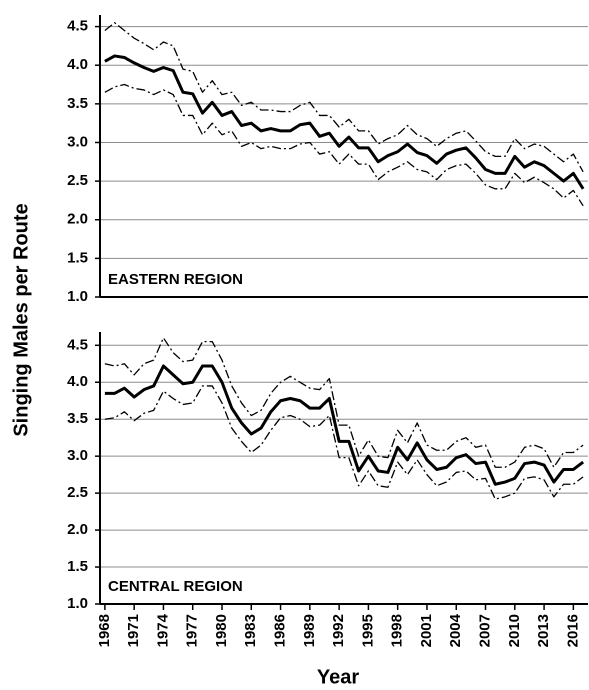 This screenshot has width=589, height=690. I want to click on x-tick-label: 1971, so click(133, 630).